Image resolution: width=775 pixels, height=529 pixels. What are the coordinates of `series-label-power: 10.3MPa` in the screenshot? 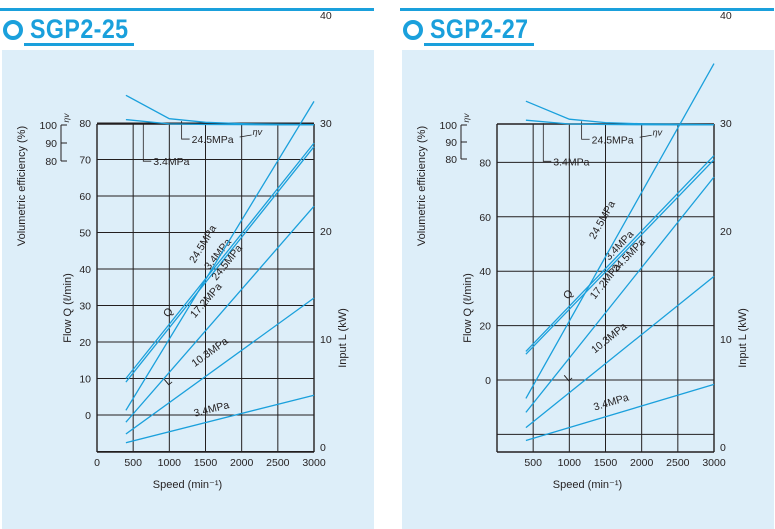 It's located at (209, 352).